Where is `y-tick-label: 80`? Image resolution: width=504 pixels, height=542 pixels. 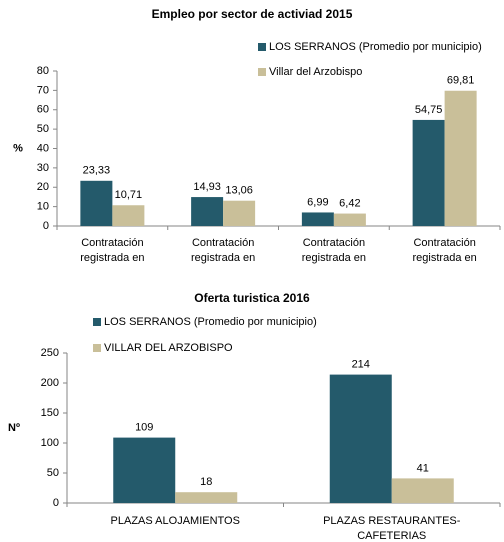
y-tick-label: 80 is located at coordinates (43, 71).